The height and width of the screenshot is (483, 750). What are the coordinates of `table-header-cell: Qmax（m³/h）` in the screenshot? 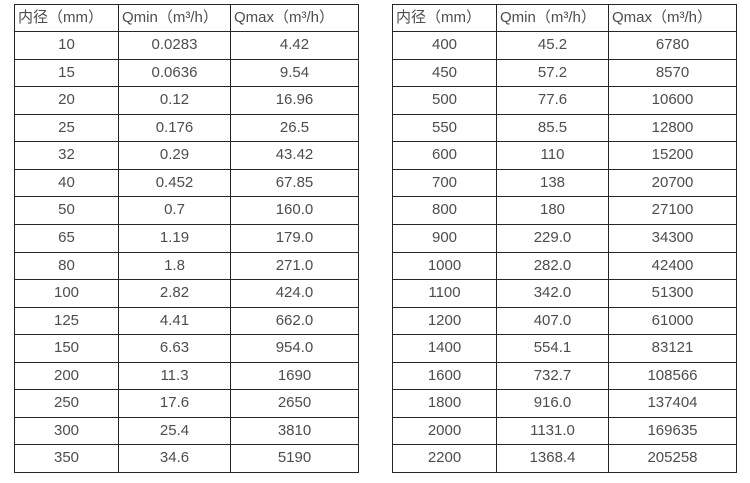 It's located at (294, 18).